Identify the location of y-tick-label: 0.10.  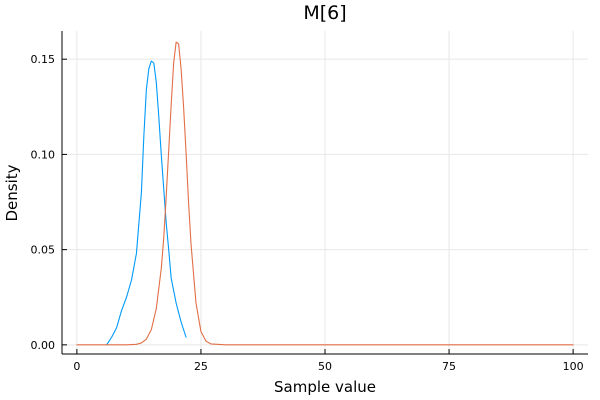
(43, 154).